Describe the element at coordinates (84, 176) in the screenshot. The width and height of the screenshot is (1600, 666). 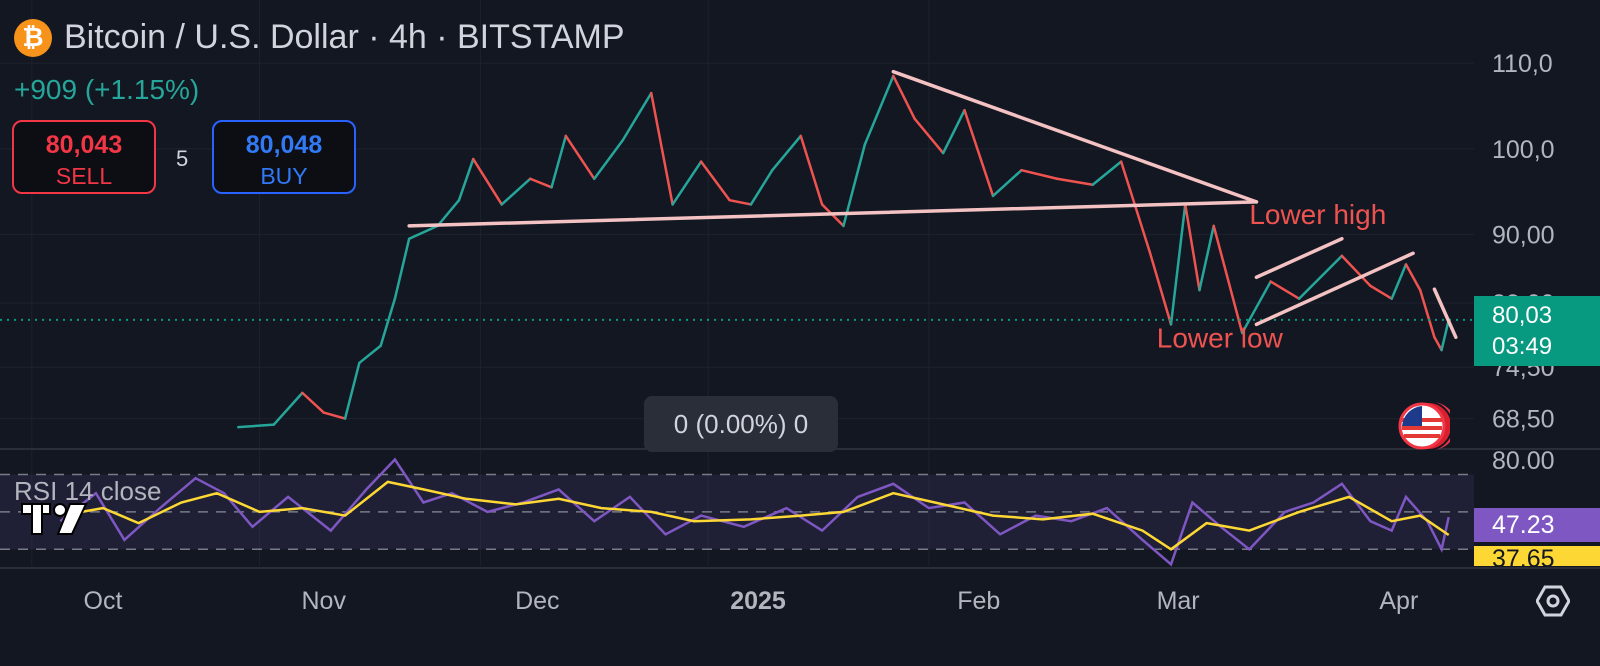
I see `sell-label: SELL` at that location.